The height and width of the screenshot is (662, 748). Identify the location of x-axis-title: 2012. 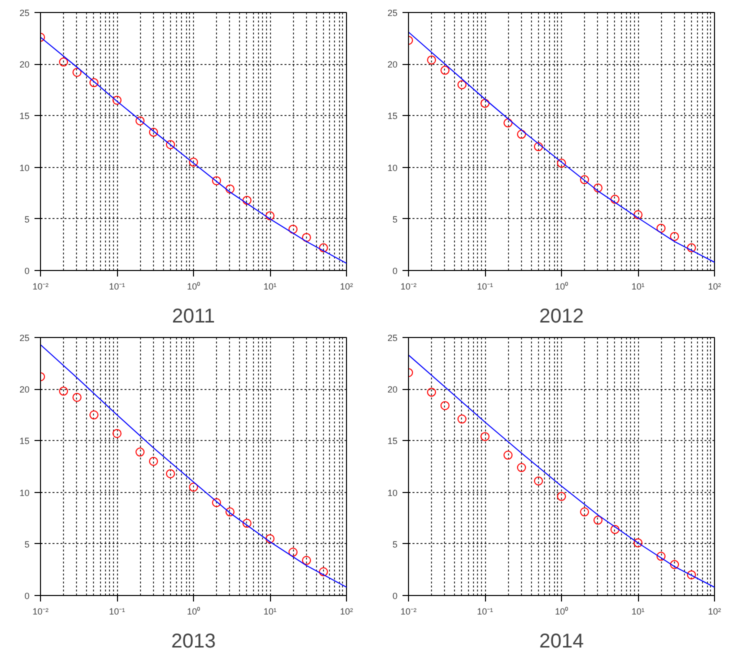
(561, 317).